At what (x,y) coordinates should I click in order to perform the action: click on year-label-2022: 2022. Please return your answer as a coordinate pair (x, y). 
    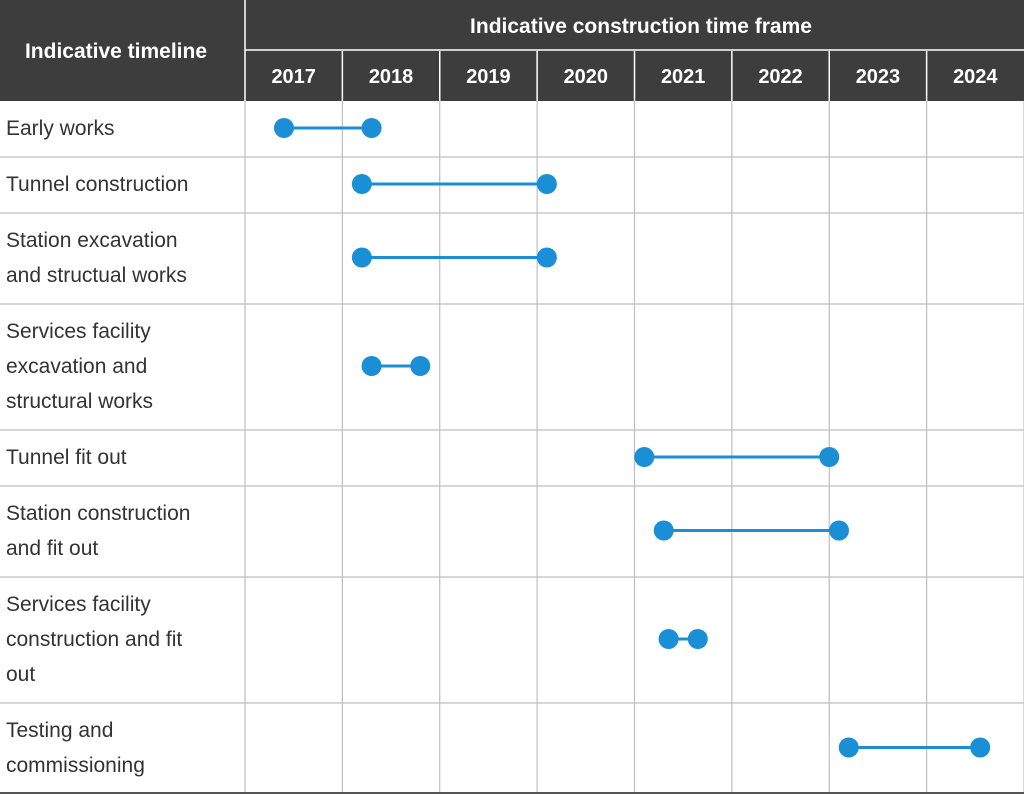
    Looking at the image, I should click on (780, 77).